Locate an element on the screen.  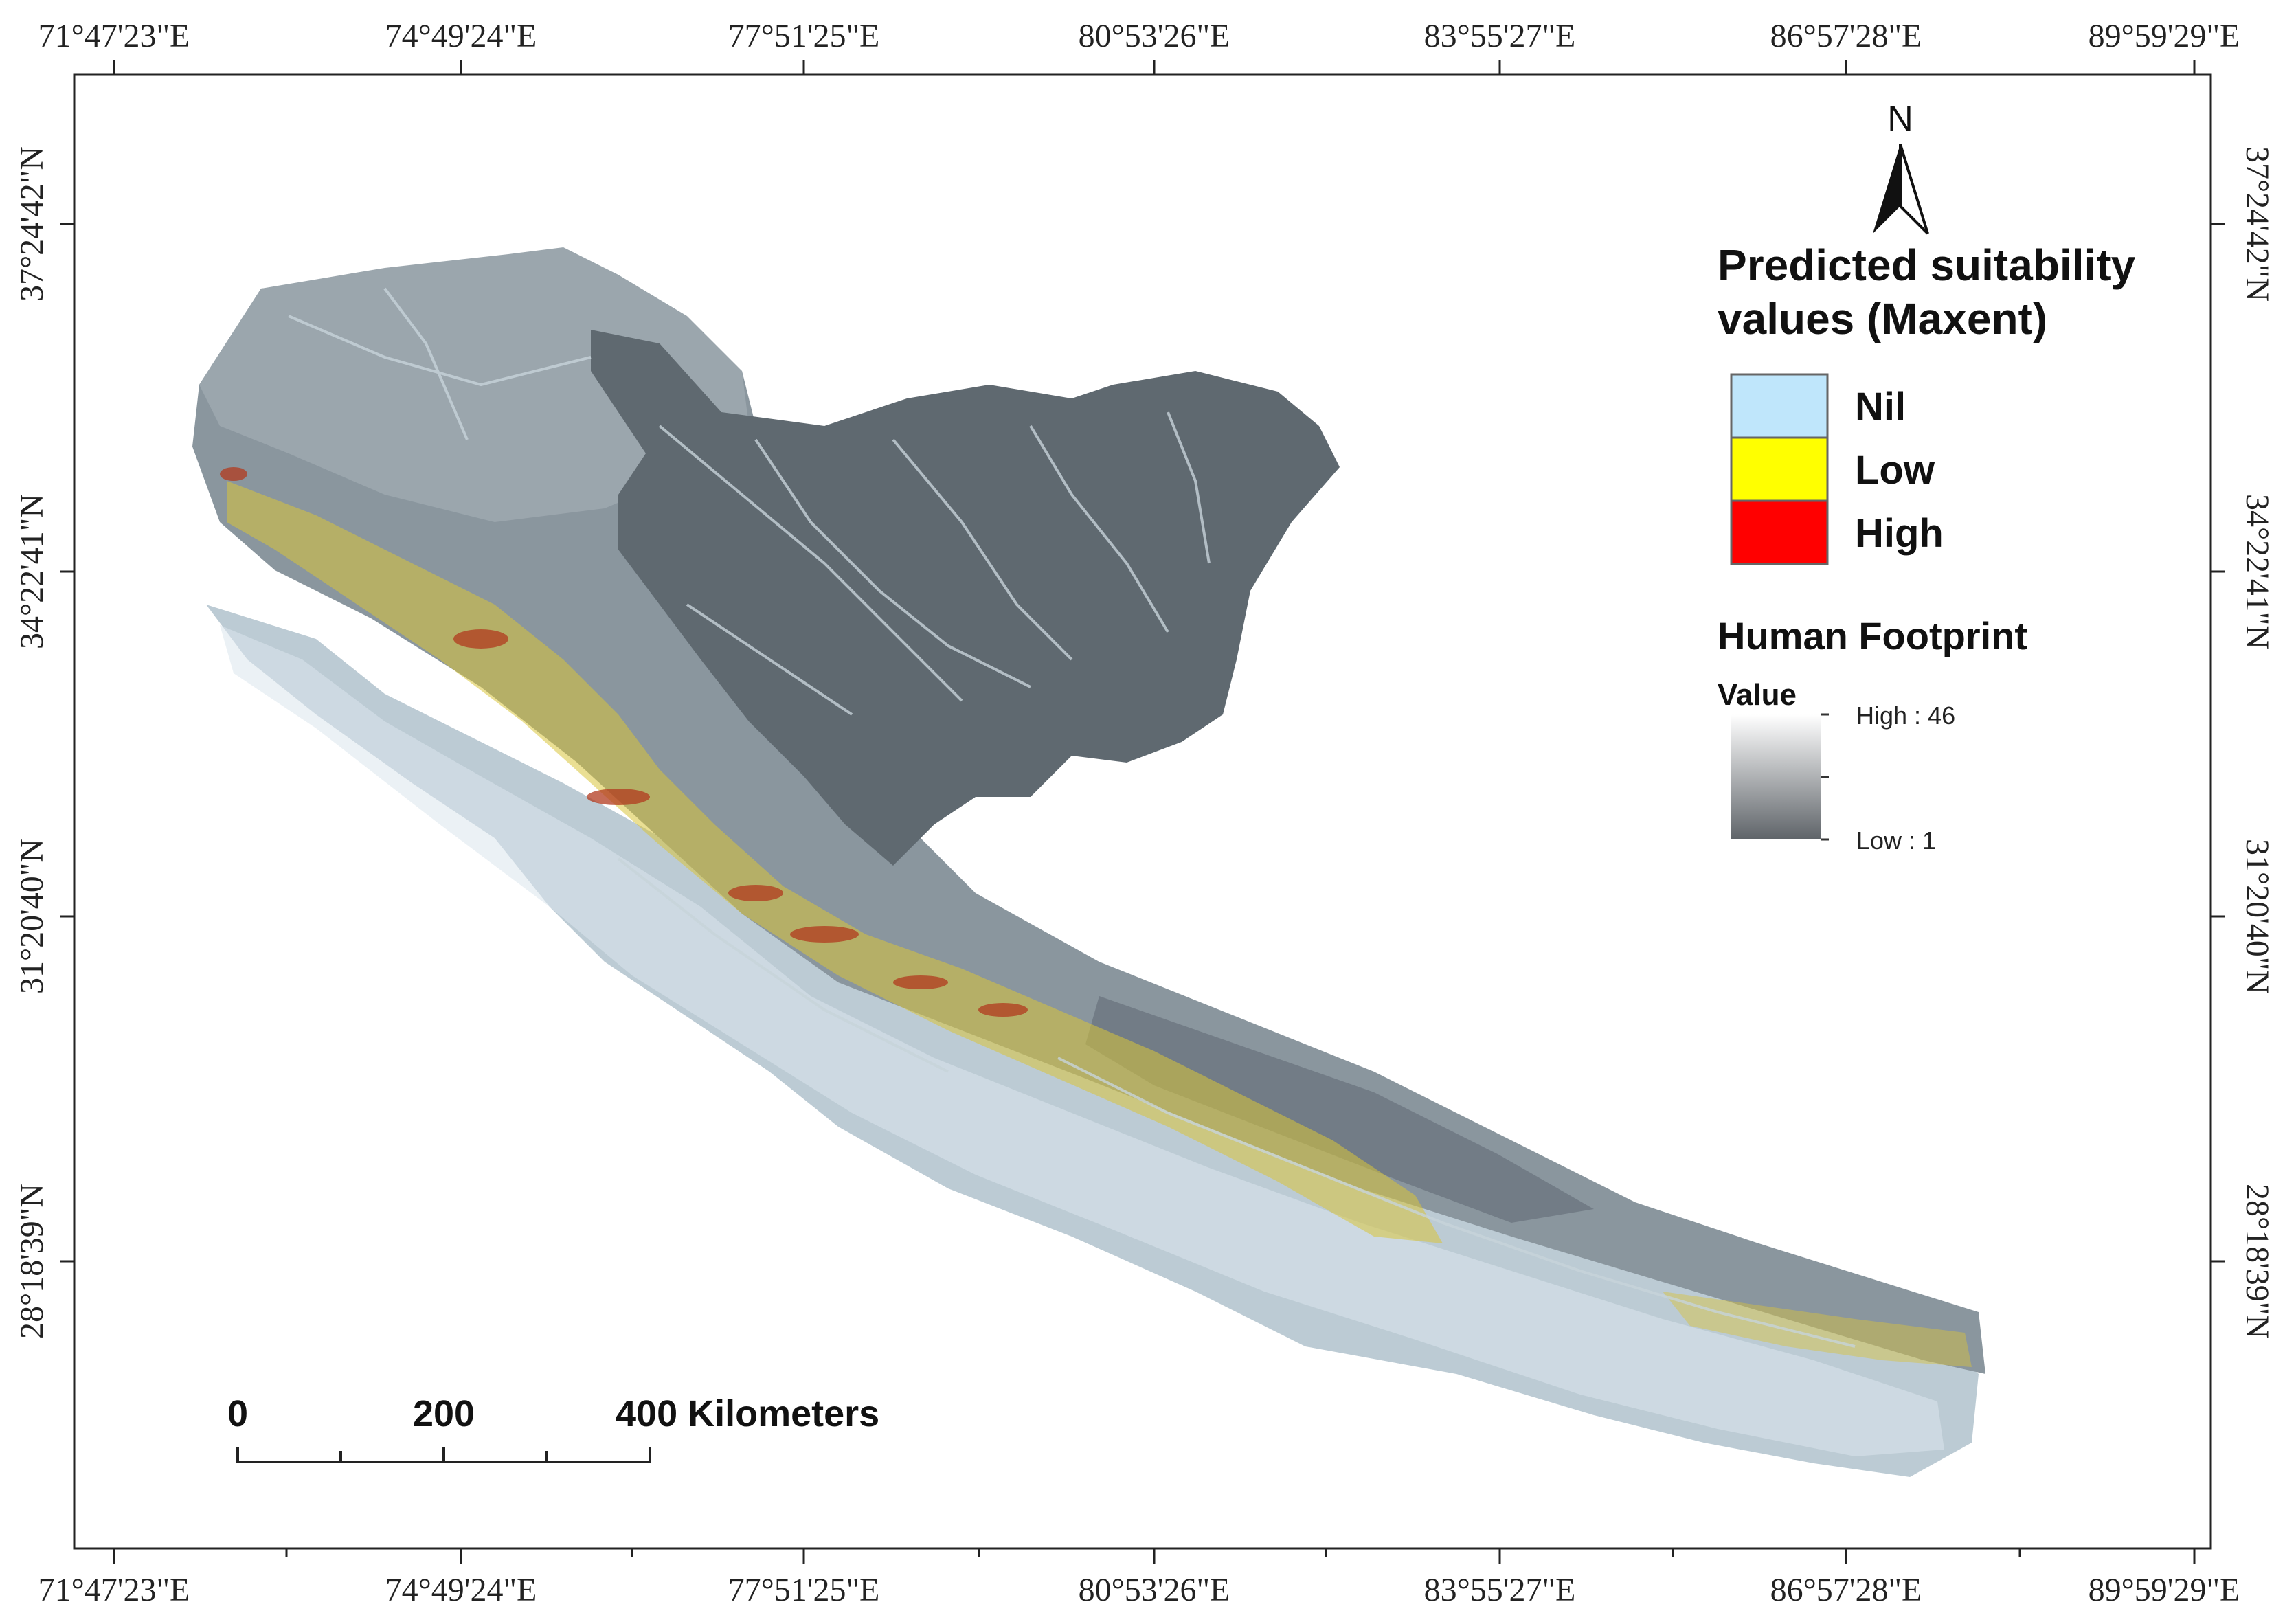
footprint-ramp is located at coordinates (1776, 776).